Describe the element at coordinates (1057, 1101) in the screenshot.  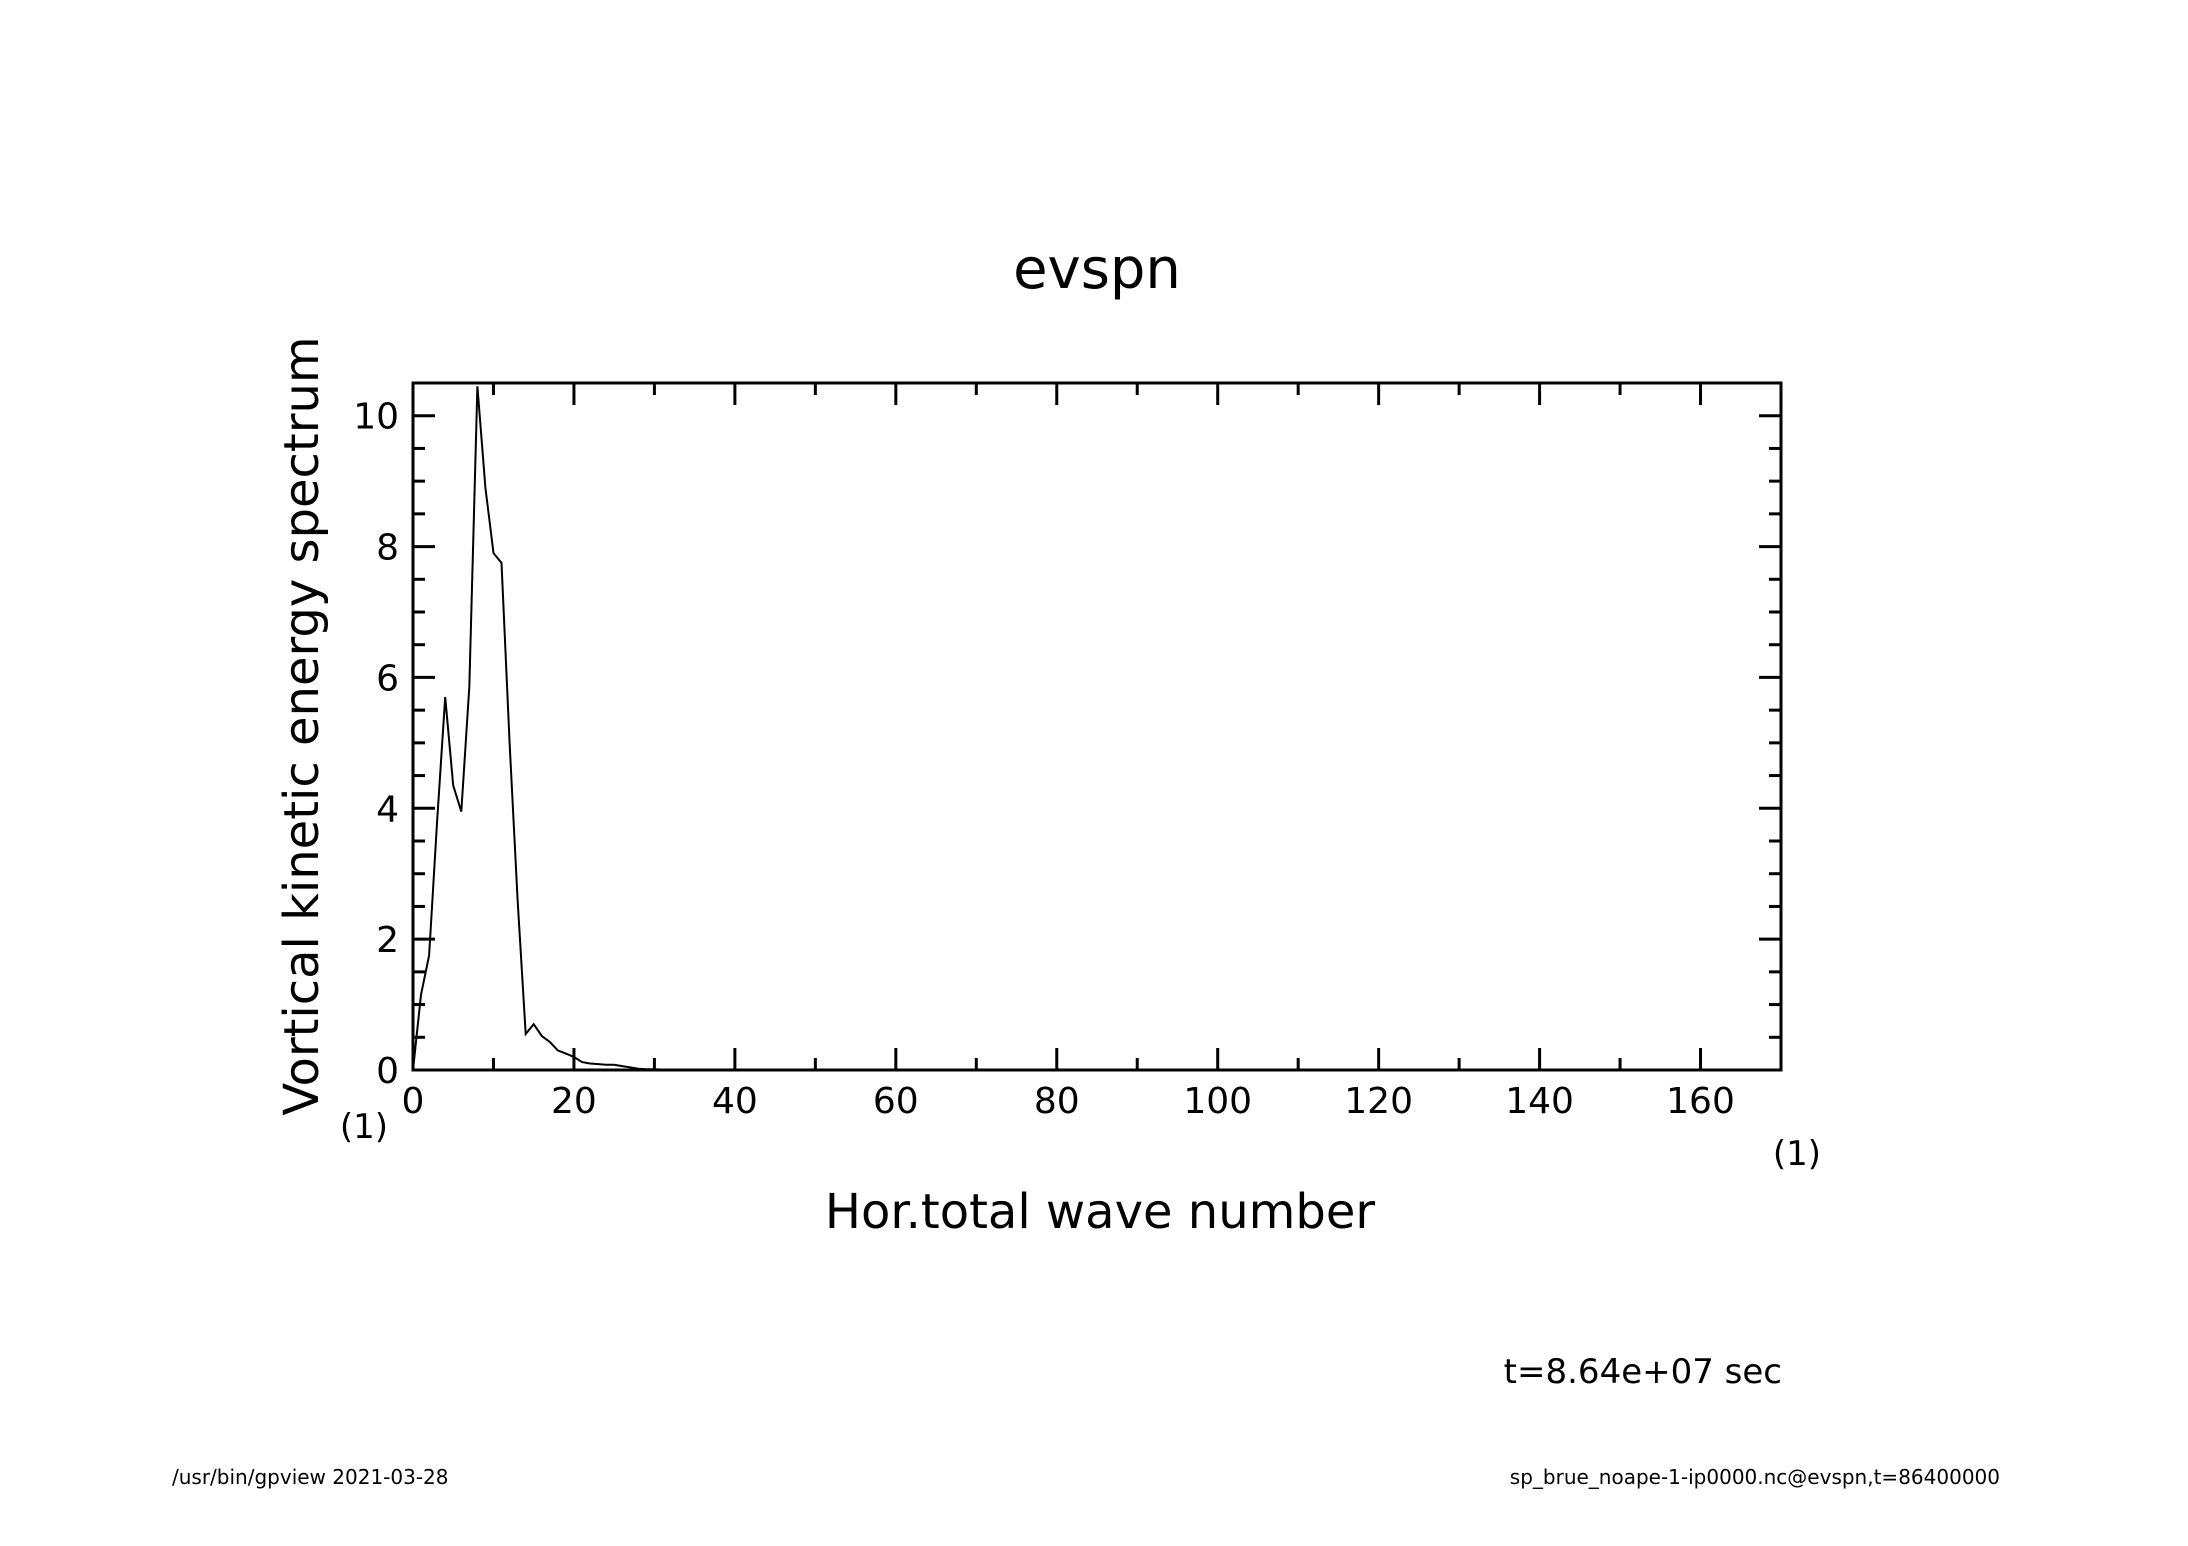
I see `x-tick-label: 80` at that location.